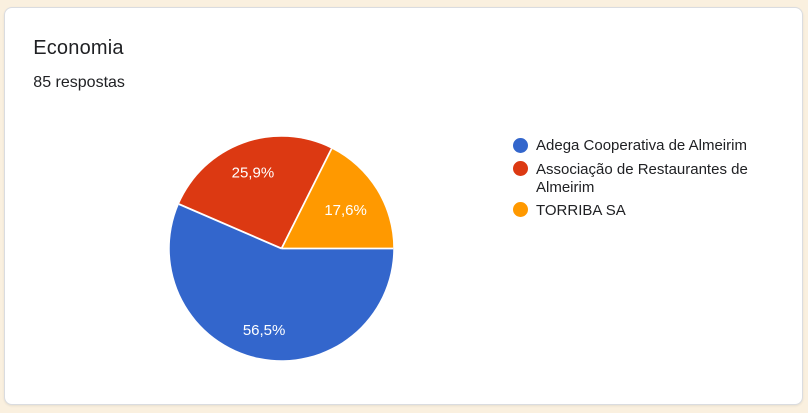 The height and width of the screenshot is (413, 808). What do you see at coordinates (345, 210) in the screenshot?
I see `svg-text: 17,6%` at bounding box center [345, 210].